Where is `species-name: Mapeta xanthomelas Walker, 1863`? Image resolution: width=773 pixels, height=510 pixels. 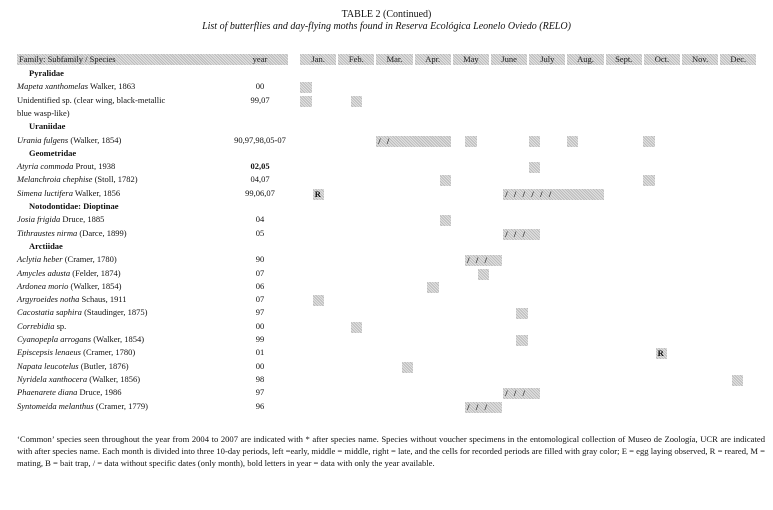
species-name: Mapeta xanthomelas Walker, 1863 is located at coordinates (76, 86).